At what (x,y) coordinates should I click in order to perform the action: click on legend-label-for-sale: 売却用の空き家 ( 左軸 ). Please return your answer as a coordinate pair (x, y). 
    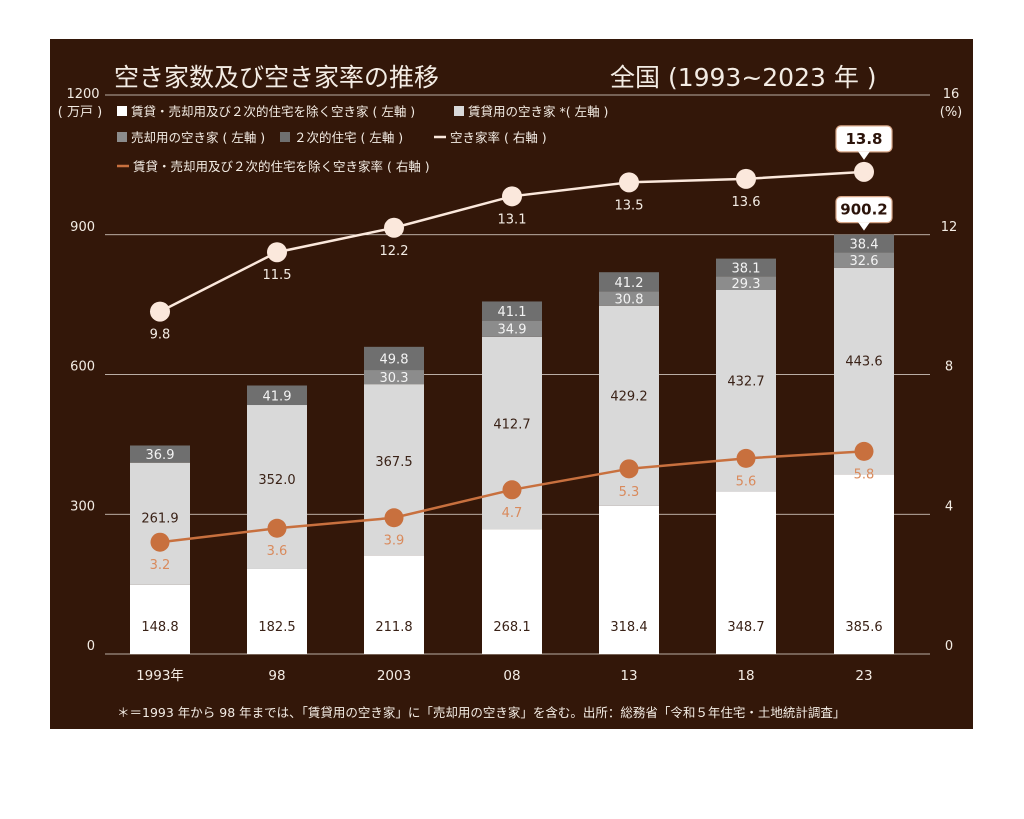
    Looking at the image, I should click on (198, 137).